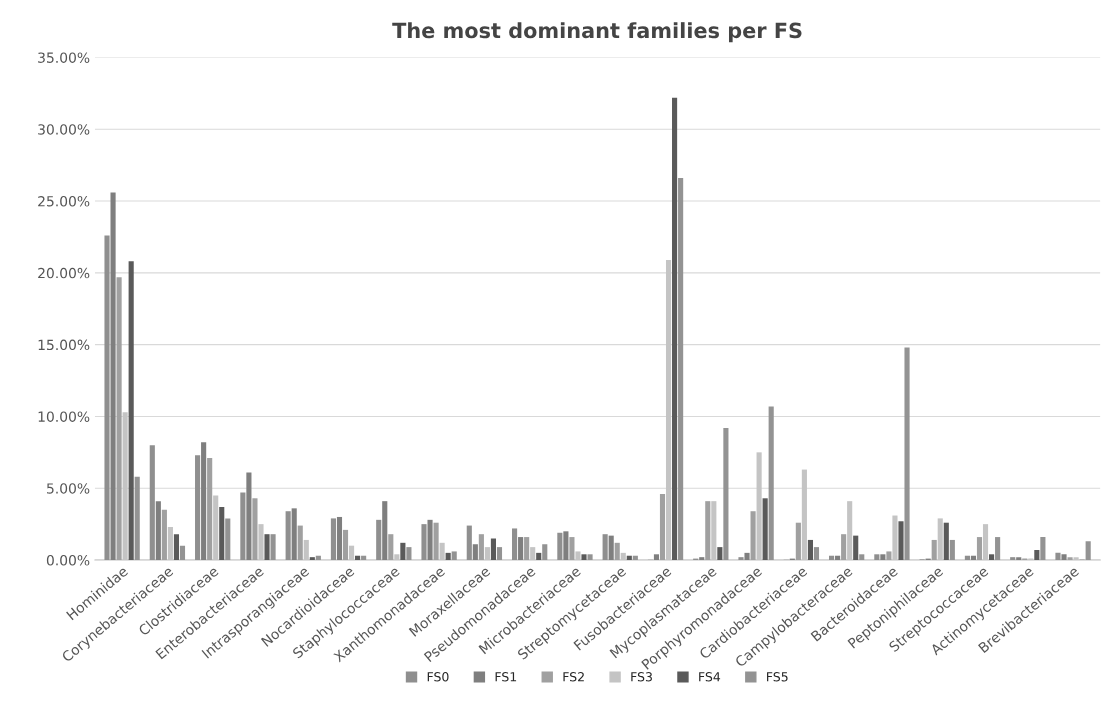  I want to click on y-tick-label: 10.00%, so click(64, 416).